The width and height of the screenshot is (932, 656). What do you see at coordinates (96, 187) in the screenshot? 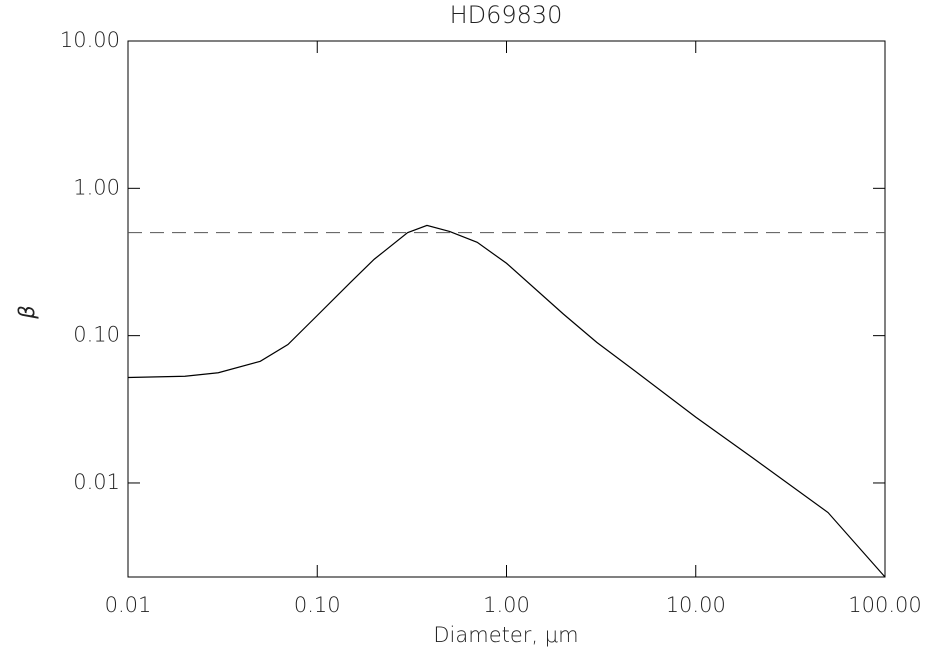
I see `y-tick-label: 1.00` at bounding box center [96, 187].